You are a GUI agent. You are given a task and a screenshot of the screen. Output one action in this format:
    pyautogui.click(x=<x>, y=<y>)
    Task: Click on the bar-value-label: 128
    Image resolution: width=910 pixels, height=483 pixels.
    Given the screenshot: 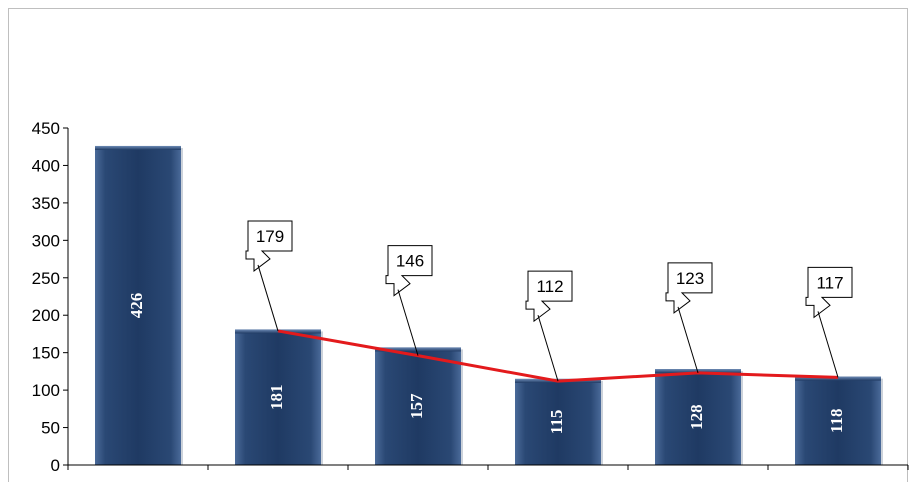 What is the action you would take?
    pyautogui.click(x=696, y=417)
    